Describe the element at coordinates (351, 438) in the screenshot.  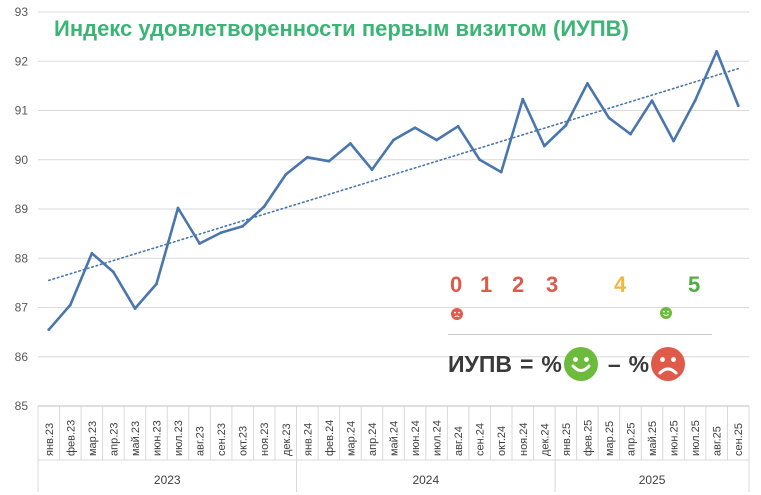
I see `x-tick-label: мар.24` at that location.